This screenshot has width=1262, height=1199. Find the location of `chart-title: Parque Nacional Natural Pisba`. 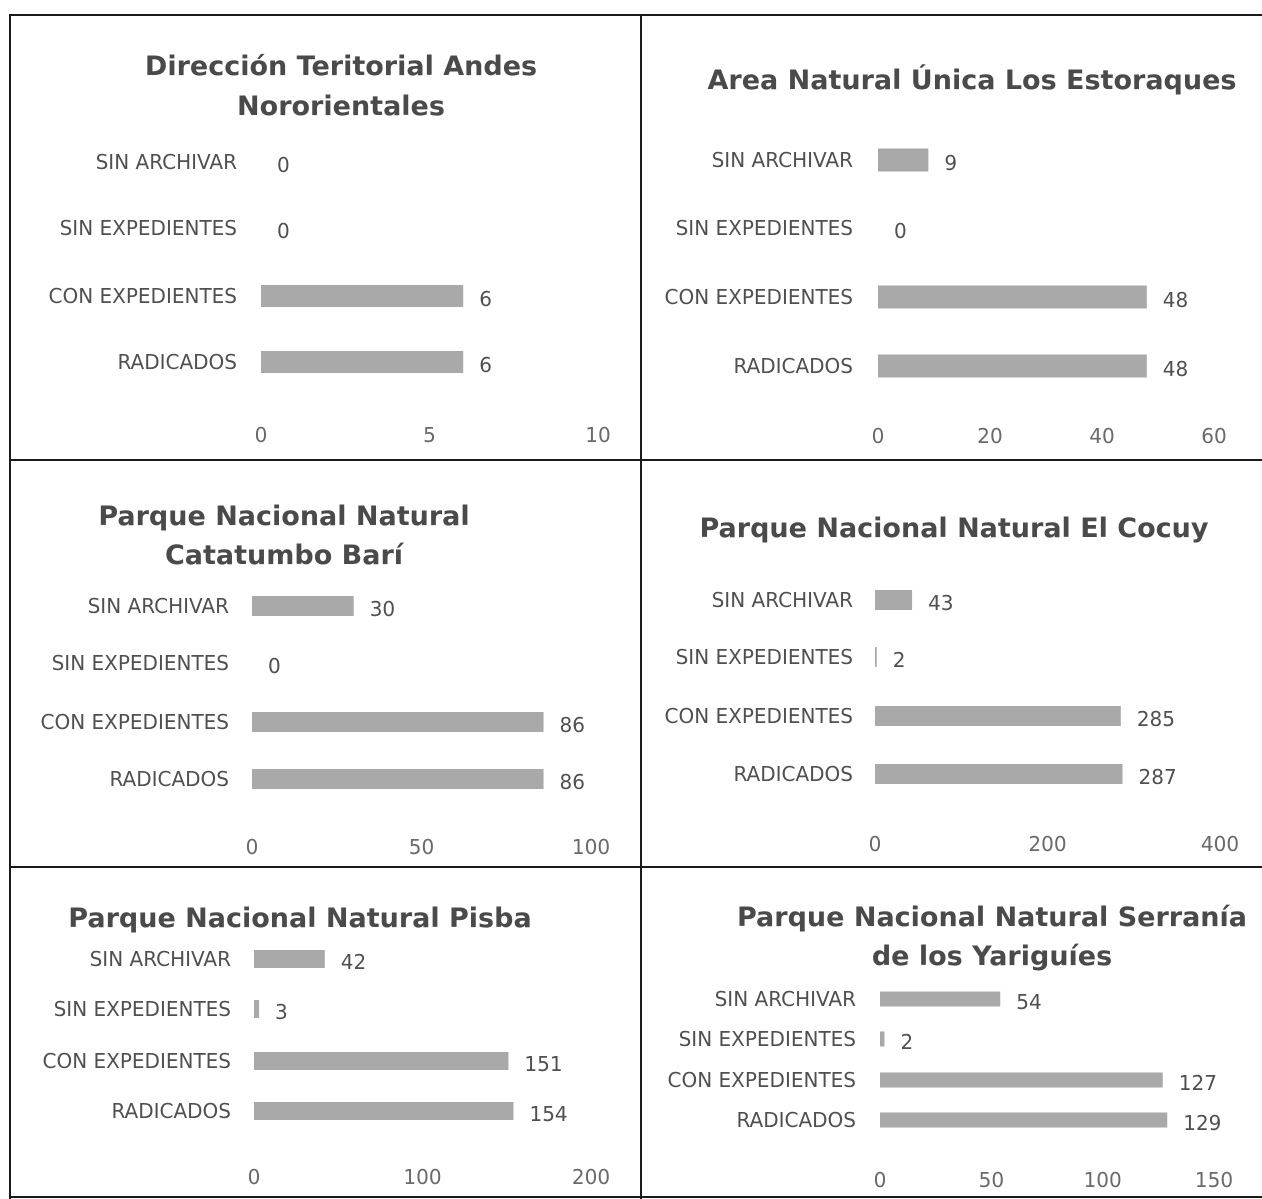

chart-title: Parque Nacional Natural Pisba is located at coordinates (299, 918).